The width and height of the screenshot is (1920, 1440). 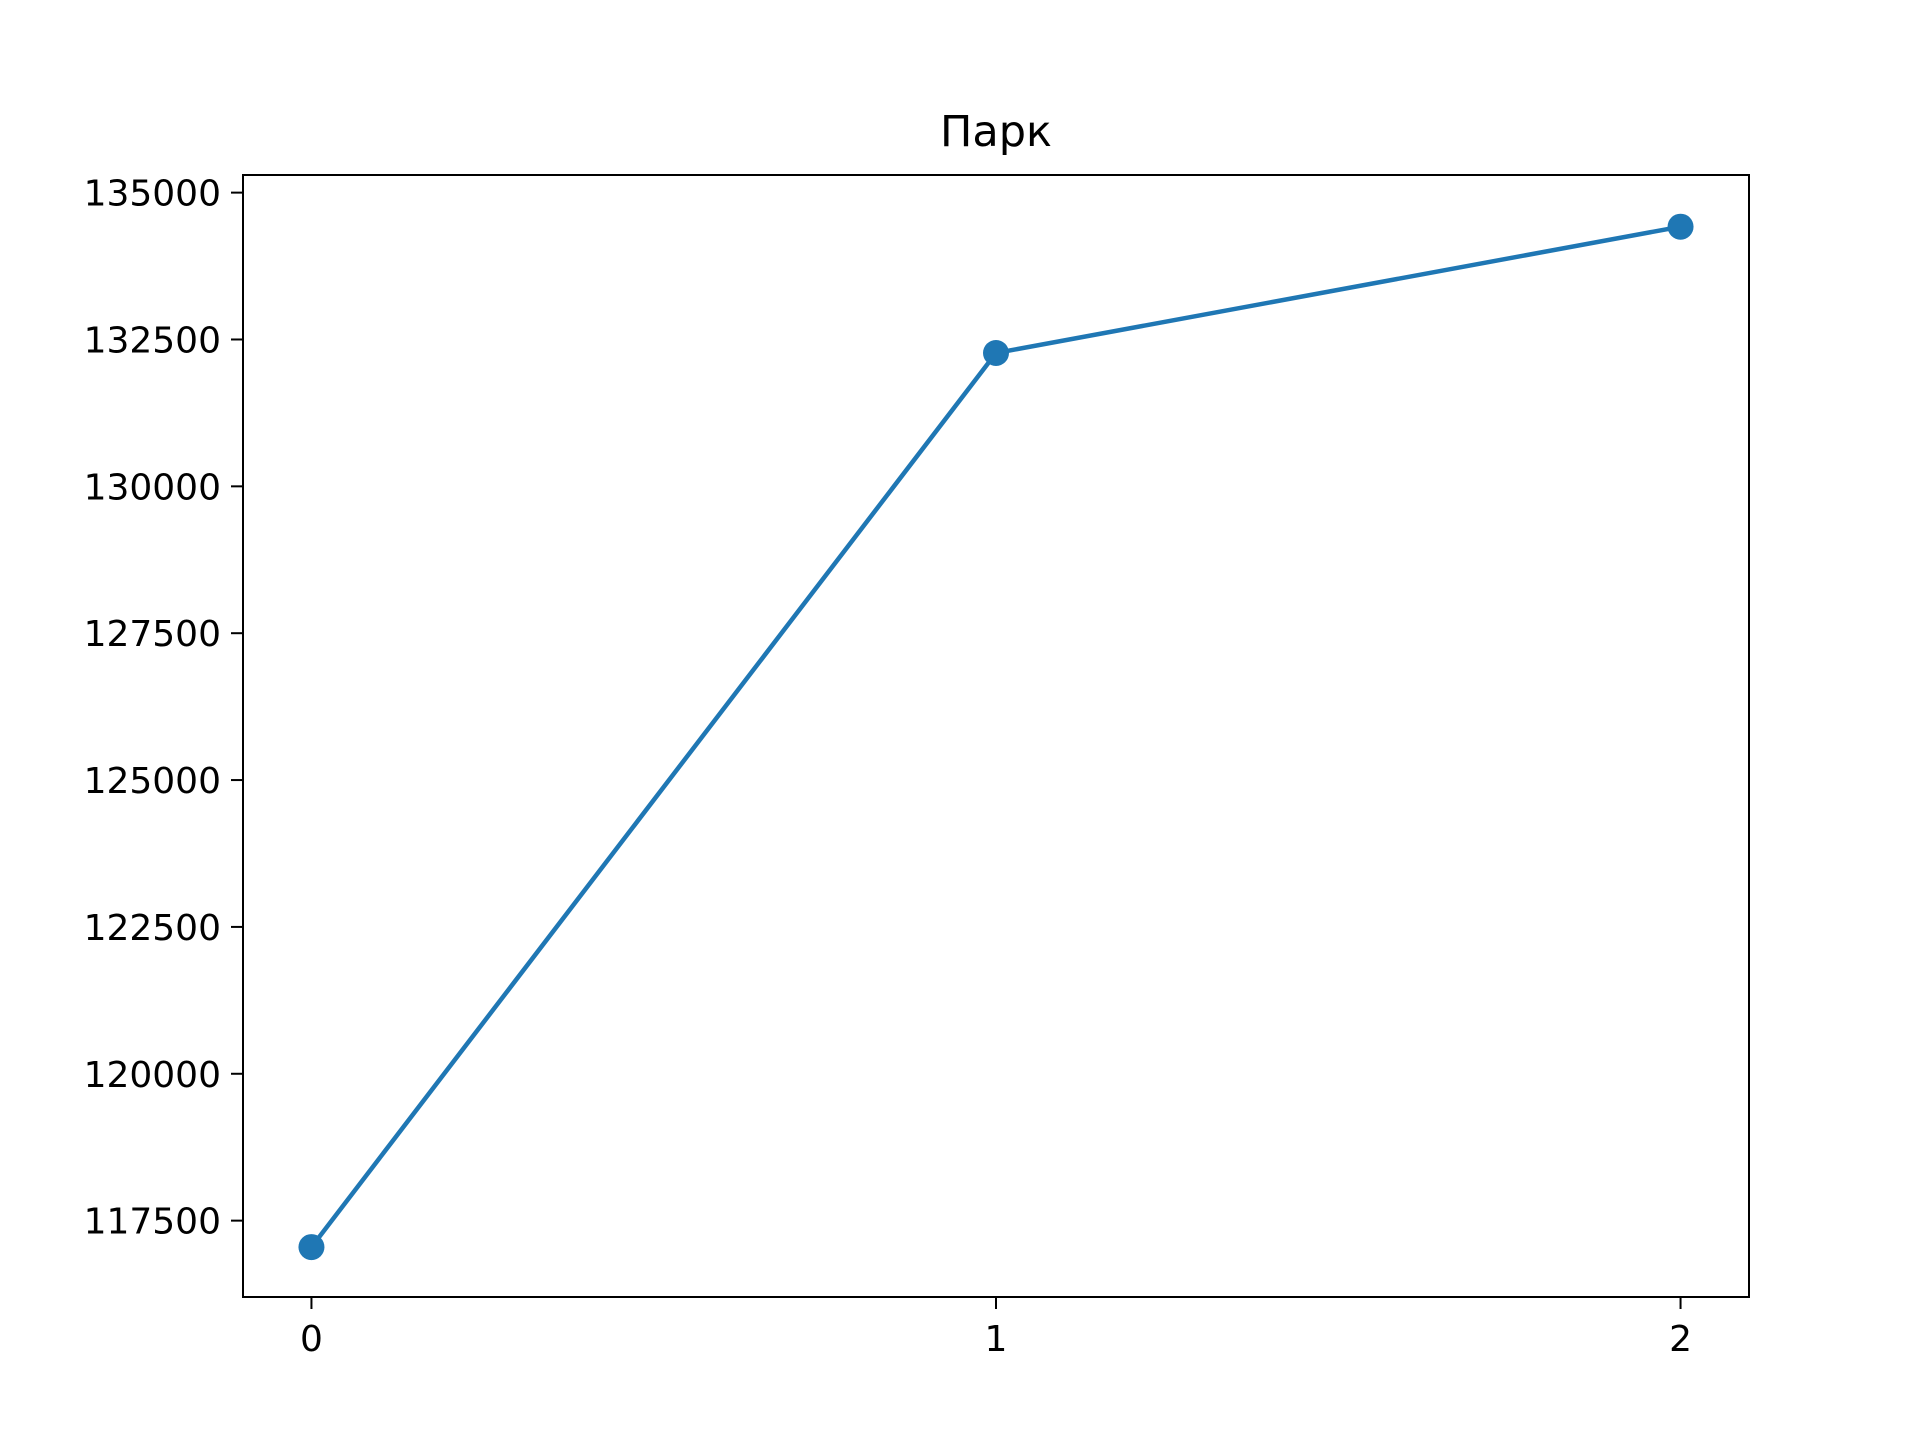 What do you see at coordinates (152, 634) in the screenshot?
I see `y-tick-label: 127500` at bounding box center [152, 634].